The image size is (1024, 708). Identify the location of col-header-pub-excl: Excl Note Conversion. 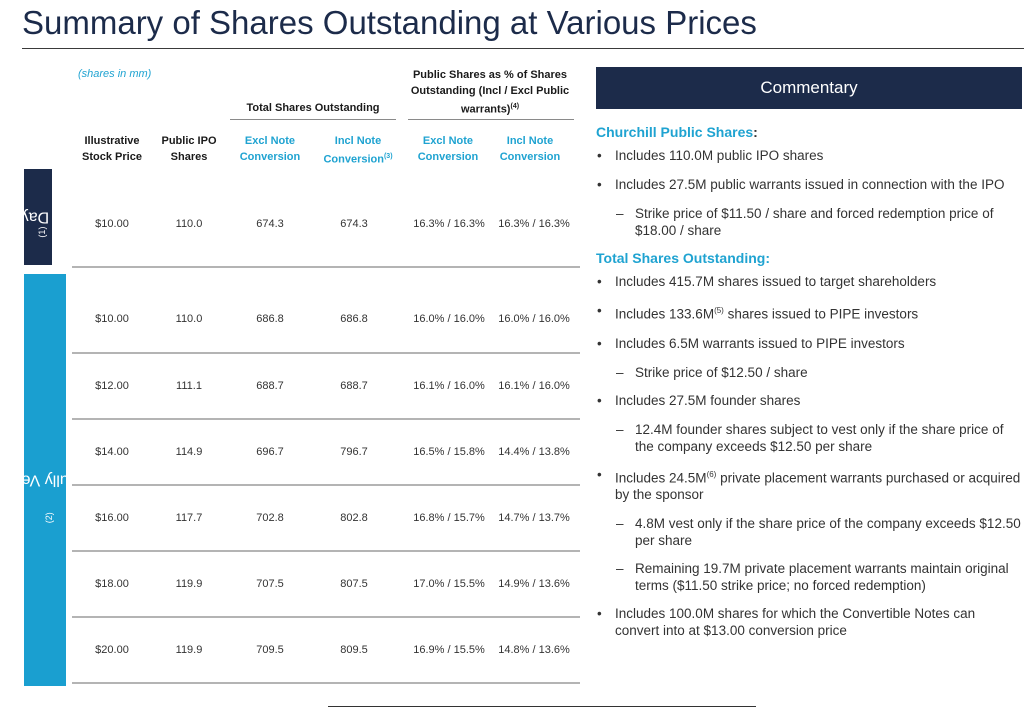
(448, 149).